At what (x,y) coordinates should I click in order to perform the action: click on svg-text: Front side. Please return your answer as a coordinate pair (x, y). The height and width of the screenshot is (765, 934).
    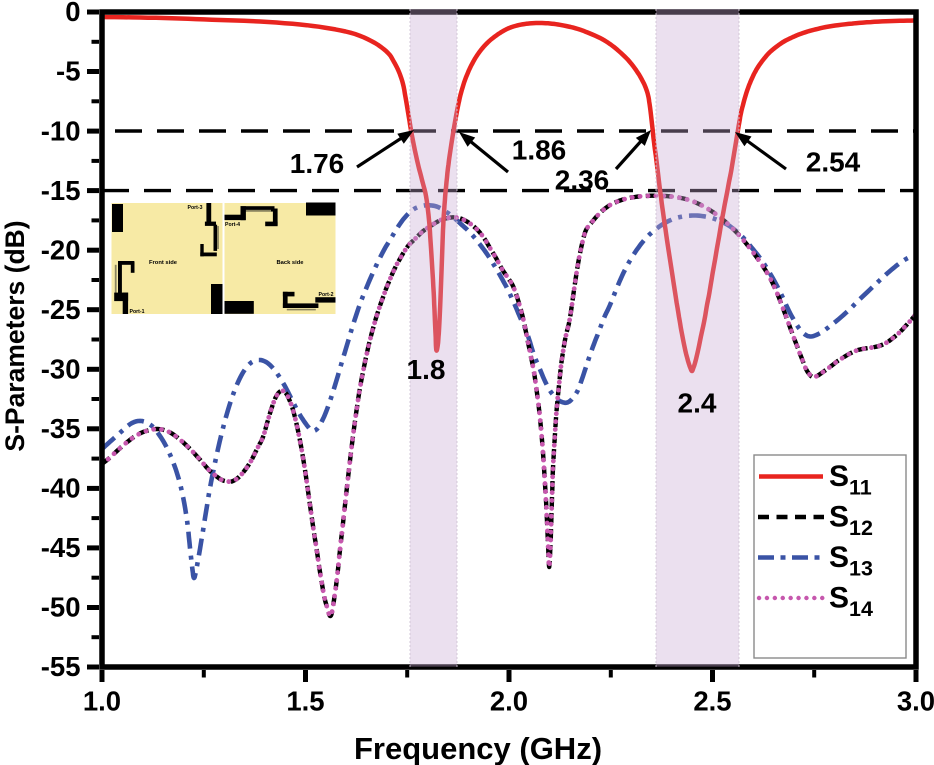
    Looking at the image, I should click on (163, 263).